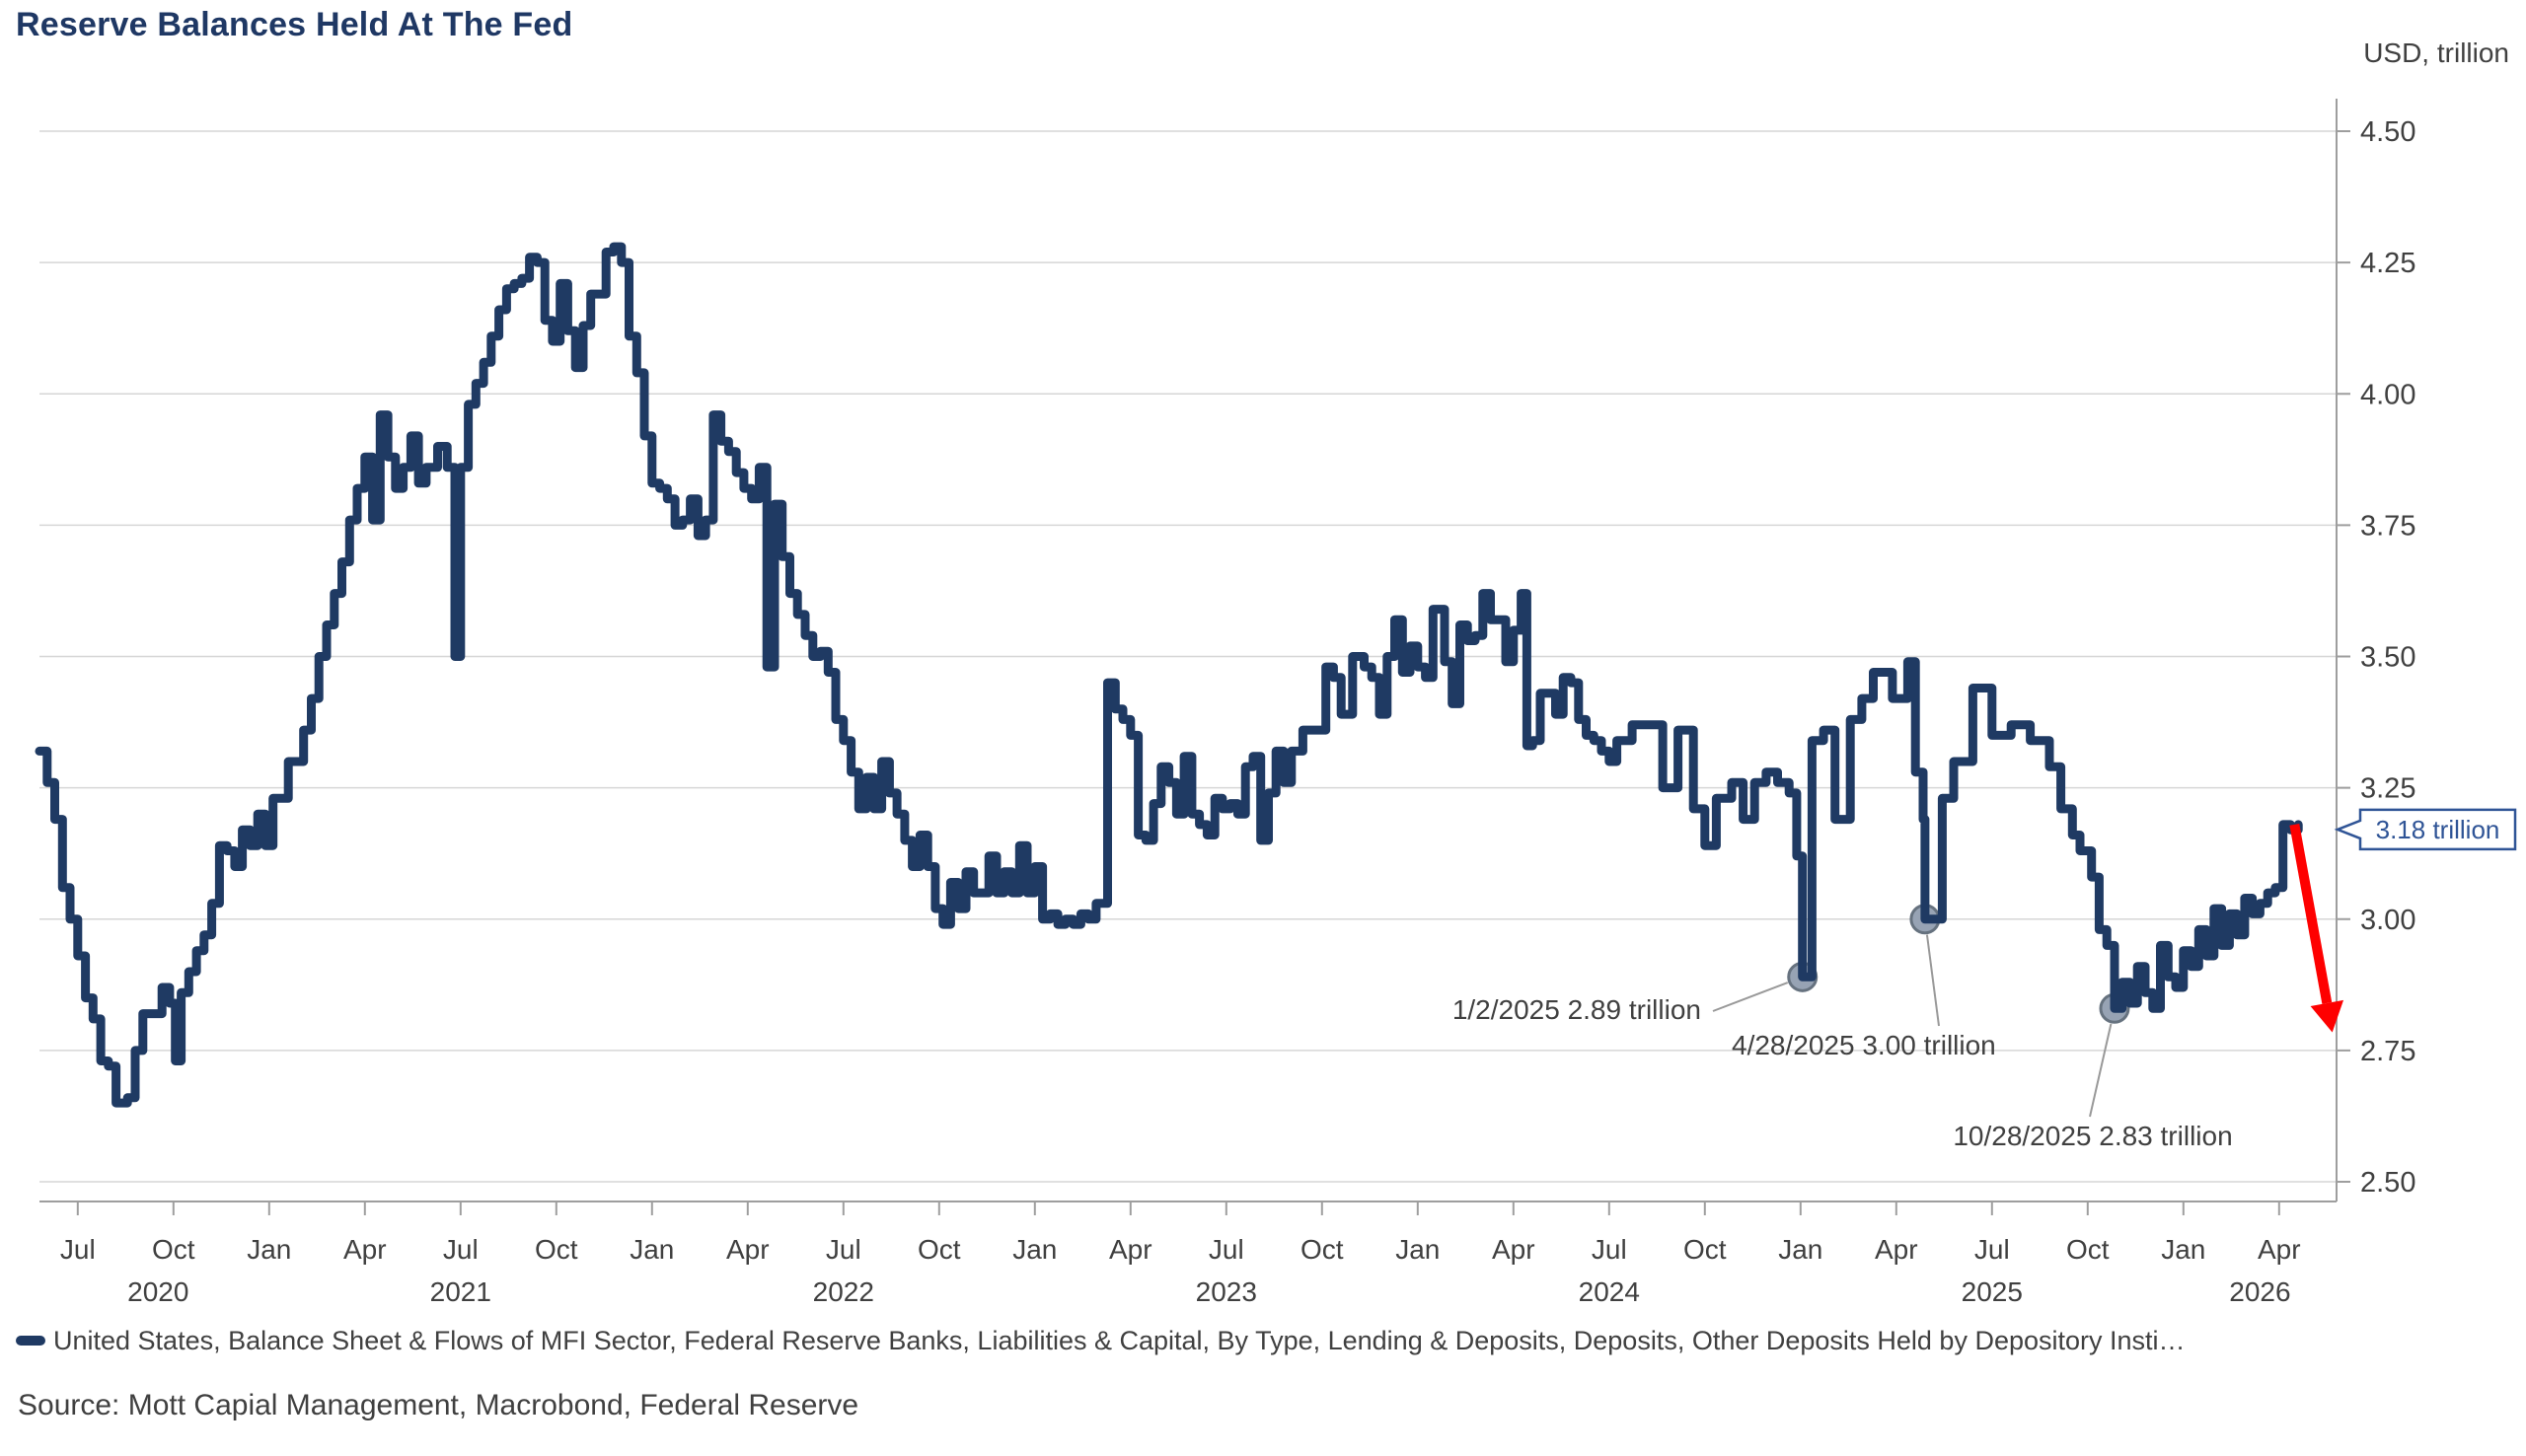  I want to click on x-year-label: 2022, so click(843, 1291).